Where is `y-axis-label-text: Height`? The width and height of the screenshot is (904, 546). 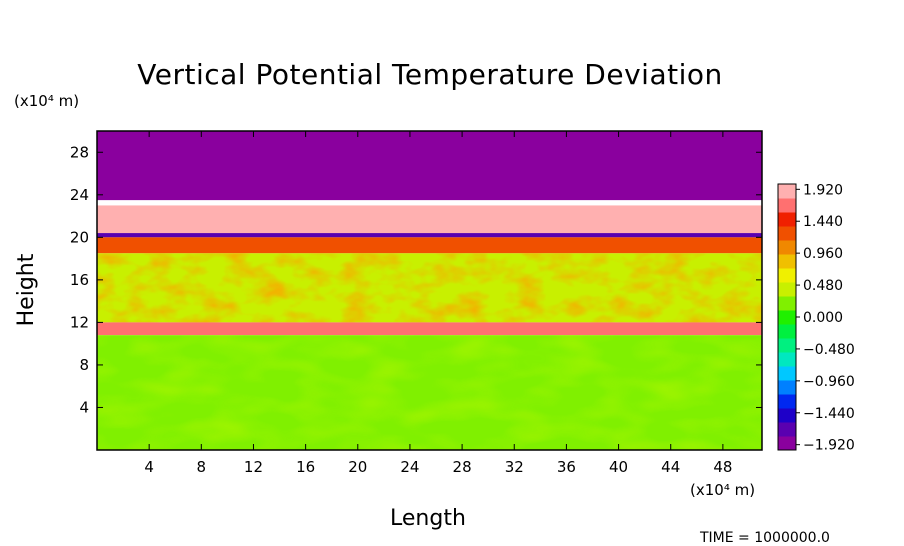
y-axis-label-text: Height is located at coordinates (26, 290).